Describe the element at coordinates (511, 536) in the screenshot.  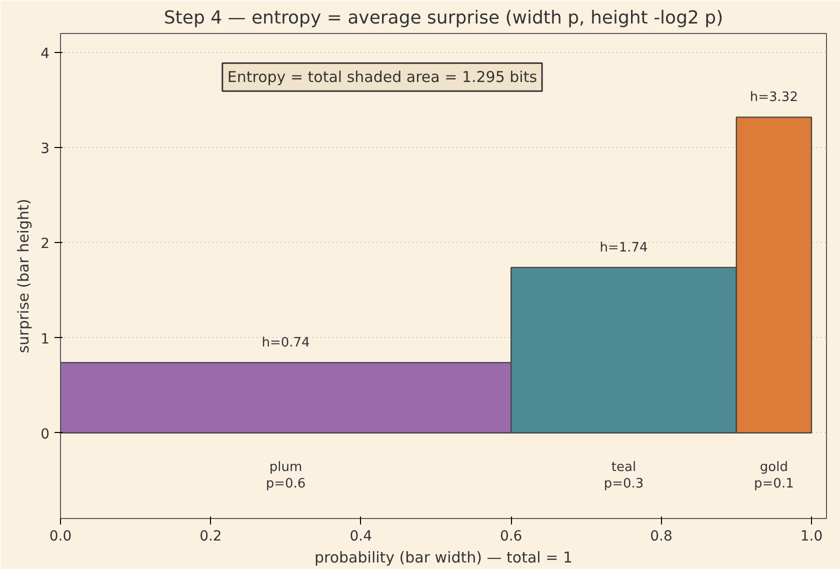
I see `x-tick-label: 0.6` at that location.